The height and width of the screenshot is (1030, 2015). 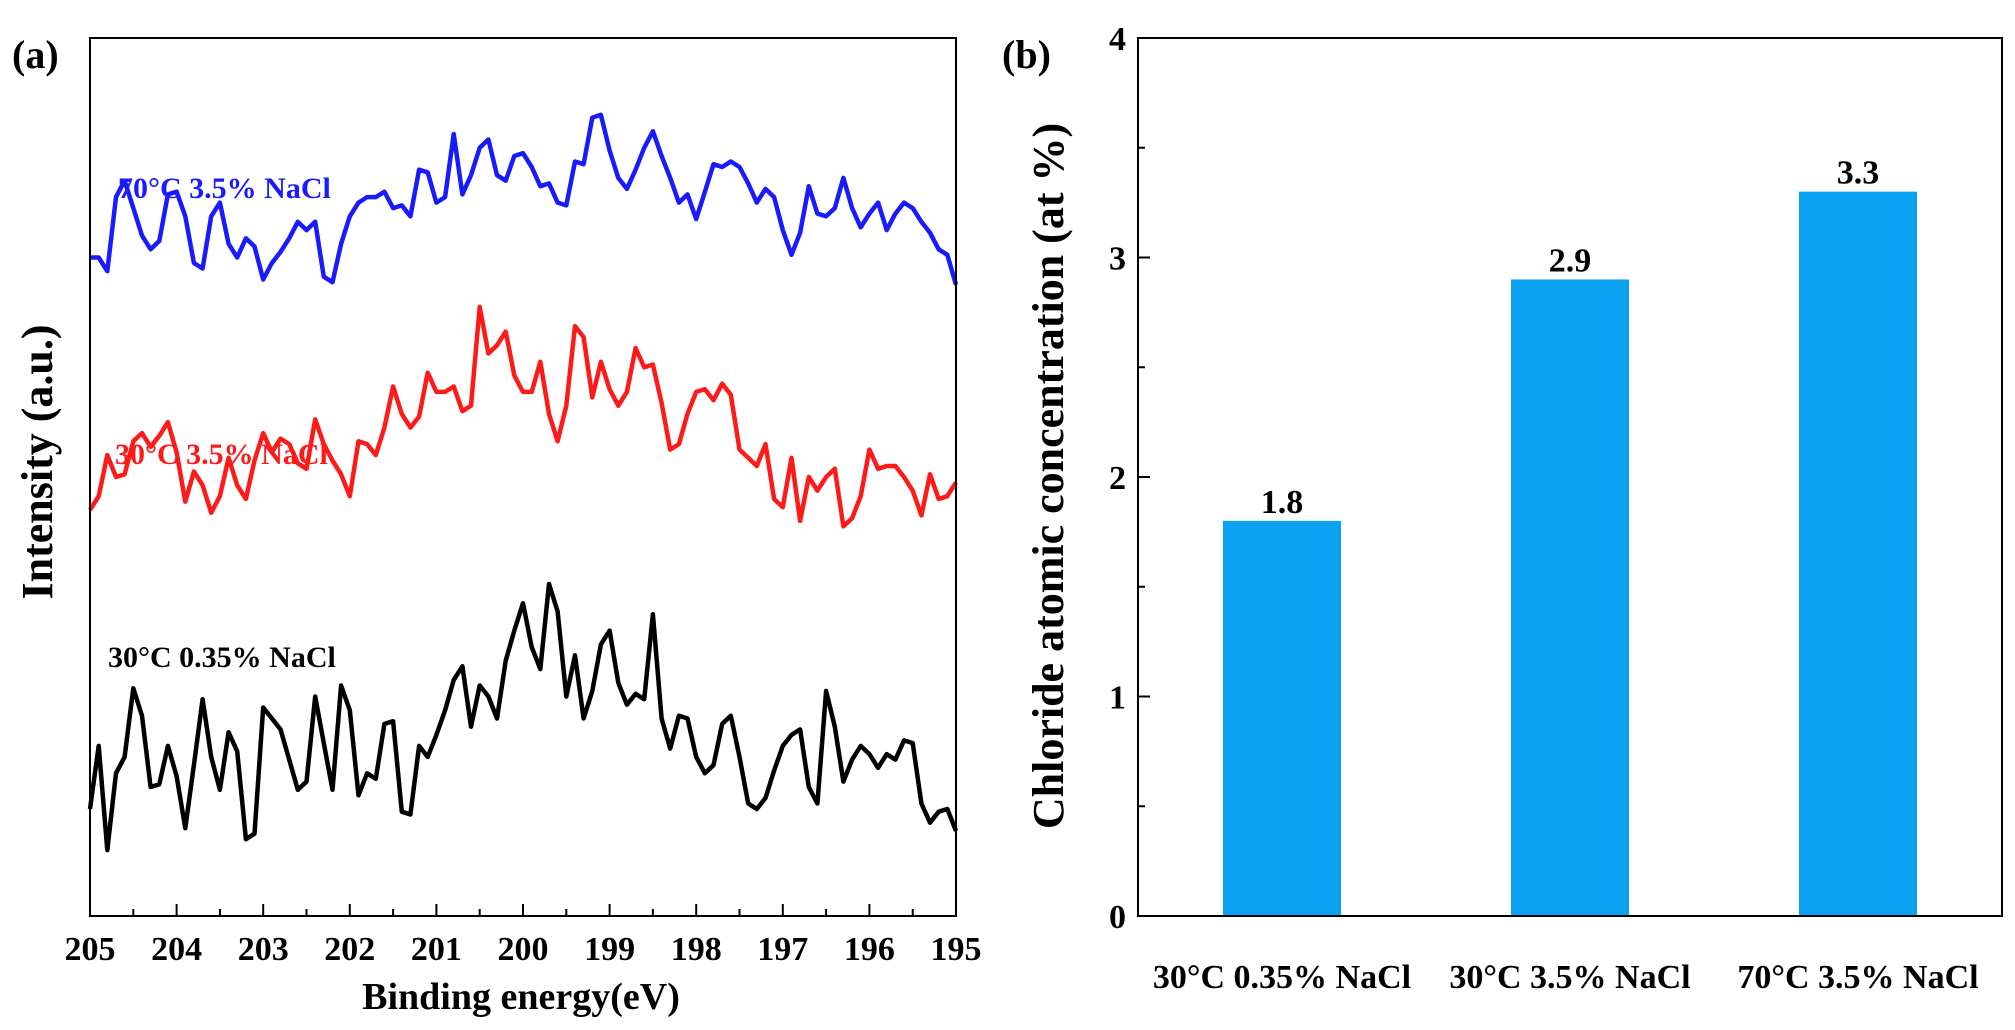 I want to click on panel-a-label: (a), so click(x=35, y=54).